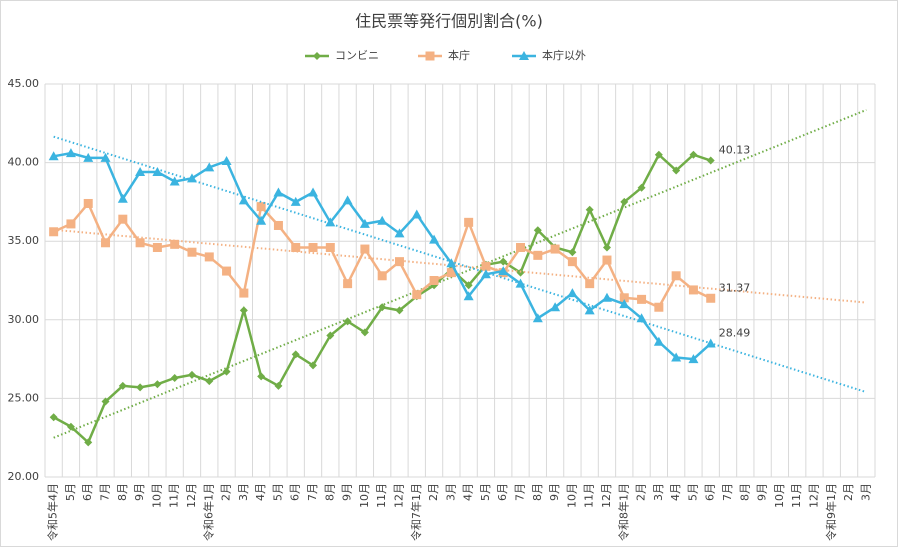 Image resolution: width=898 pixels, height=551 pixels. Describe the element at coordinates (24, 397) in the screenshot. I see `y-tick-label: 25.00` at that location.